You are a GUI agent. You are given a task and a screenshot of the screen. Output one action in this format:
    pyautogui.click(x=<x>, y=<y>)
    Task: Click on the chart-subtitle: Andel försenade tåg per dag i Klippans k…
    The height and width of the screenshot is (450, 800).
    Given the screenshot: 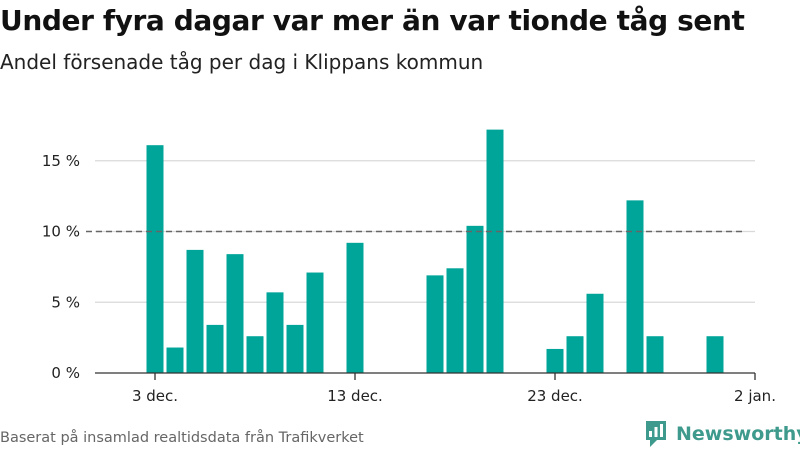 What is the action you would take?
    pyautogui.click(x=242, y=62)
    